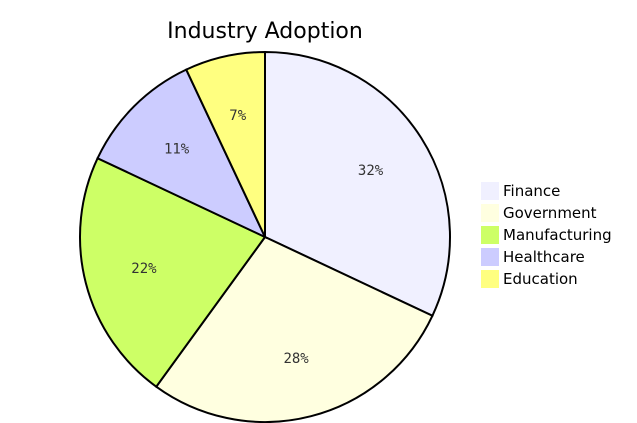  What do you see at coordinates (144, 269) in the screenshot?
I see `slice-label-manufacturing: 22%` at bounding box center [144, 269].